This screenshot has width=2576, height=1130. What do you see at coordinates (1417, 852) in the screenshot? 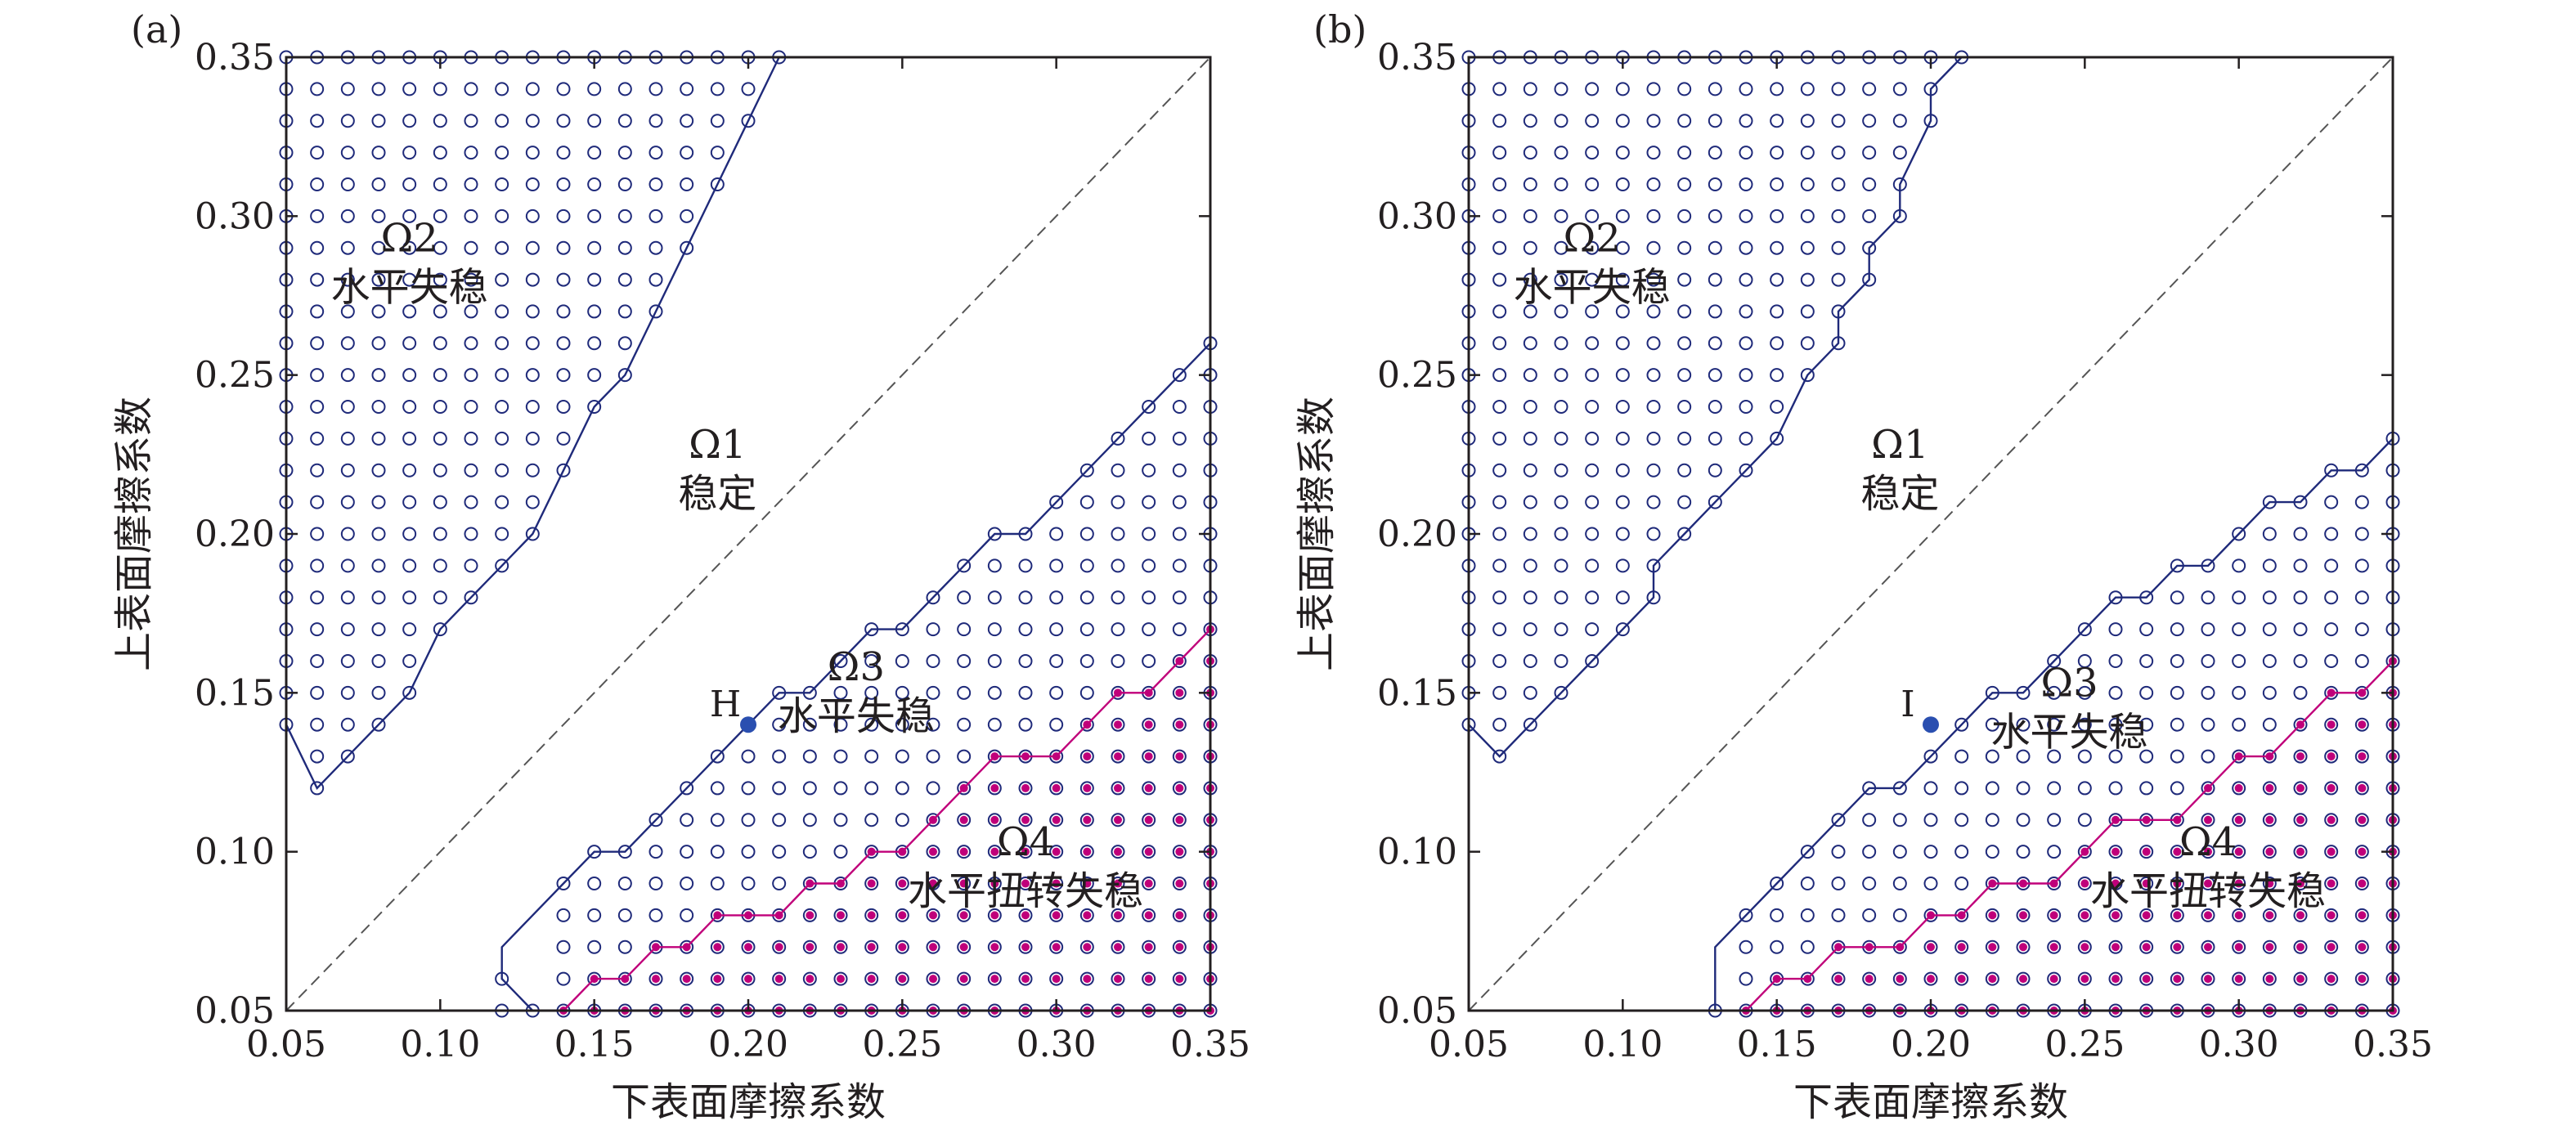
I see `y-tick-label: 0.10` at bounding box center [1417, 852].